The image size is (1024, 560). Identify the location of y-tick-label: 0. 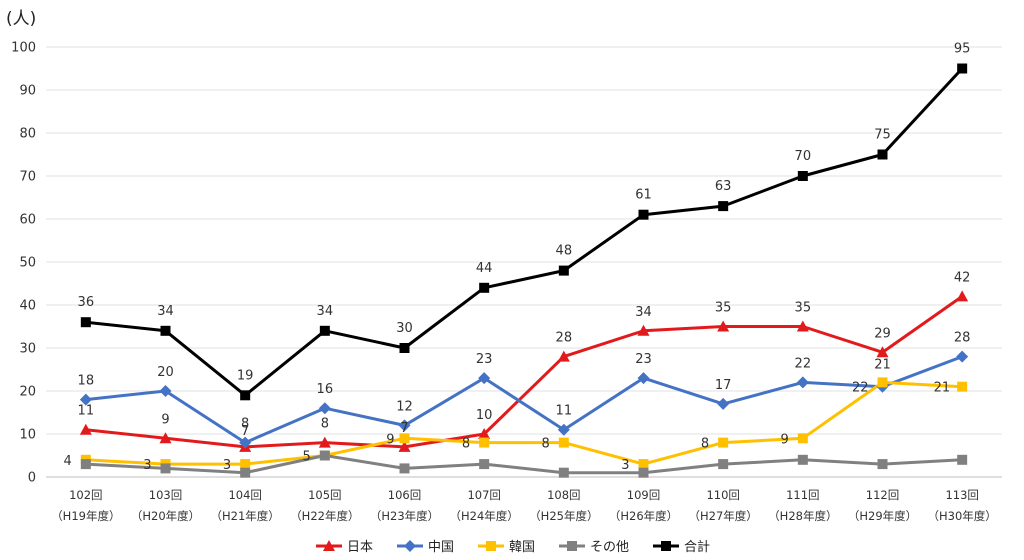
(32, 478).